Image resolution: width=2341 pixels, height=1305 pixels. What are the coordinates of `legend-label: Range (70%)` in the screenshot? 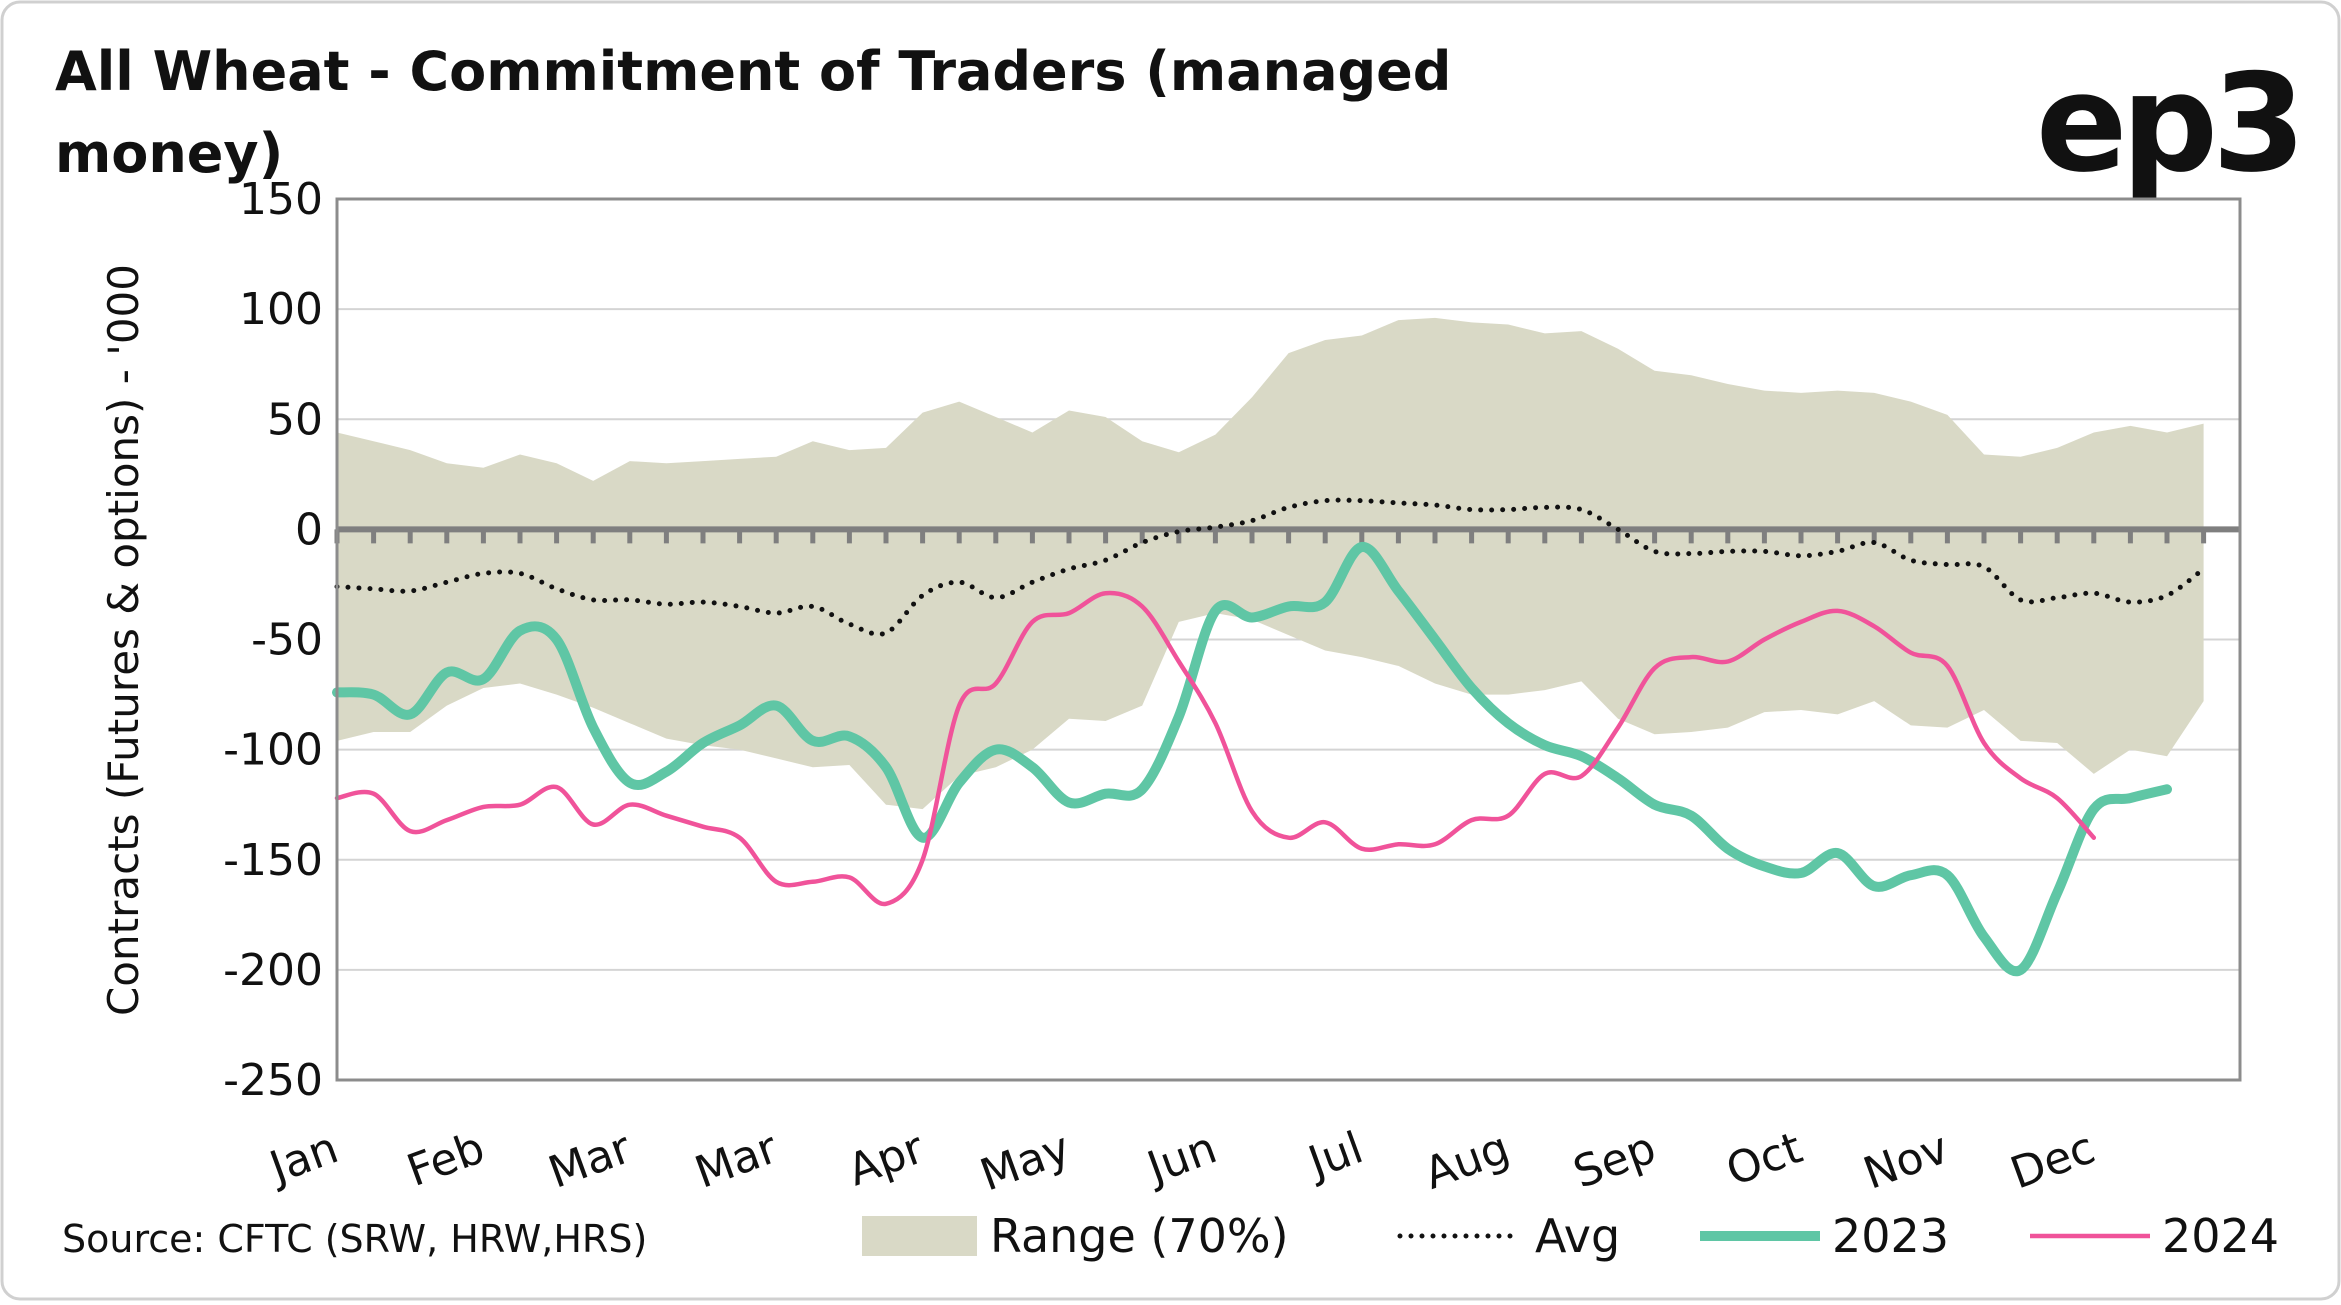 It's located at (1139, 1236).